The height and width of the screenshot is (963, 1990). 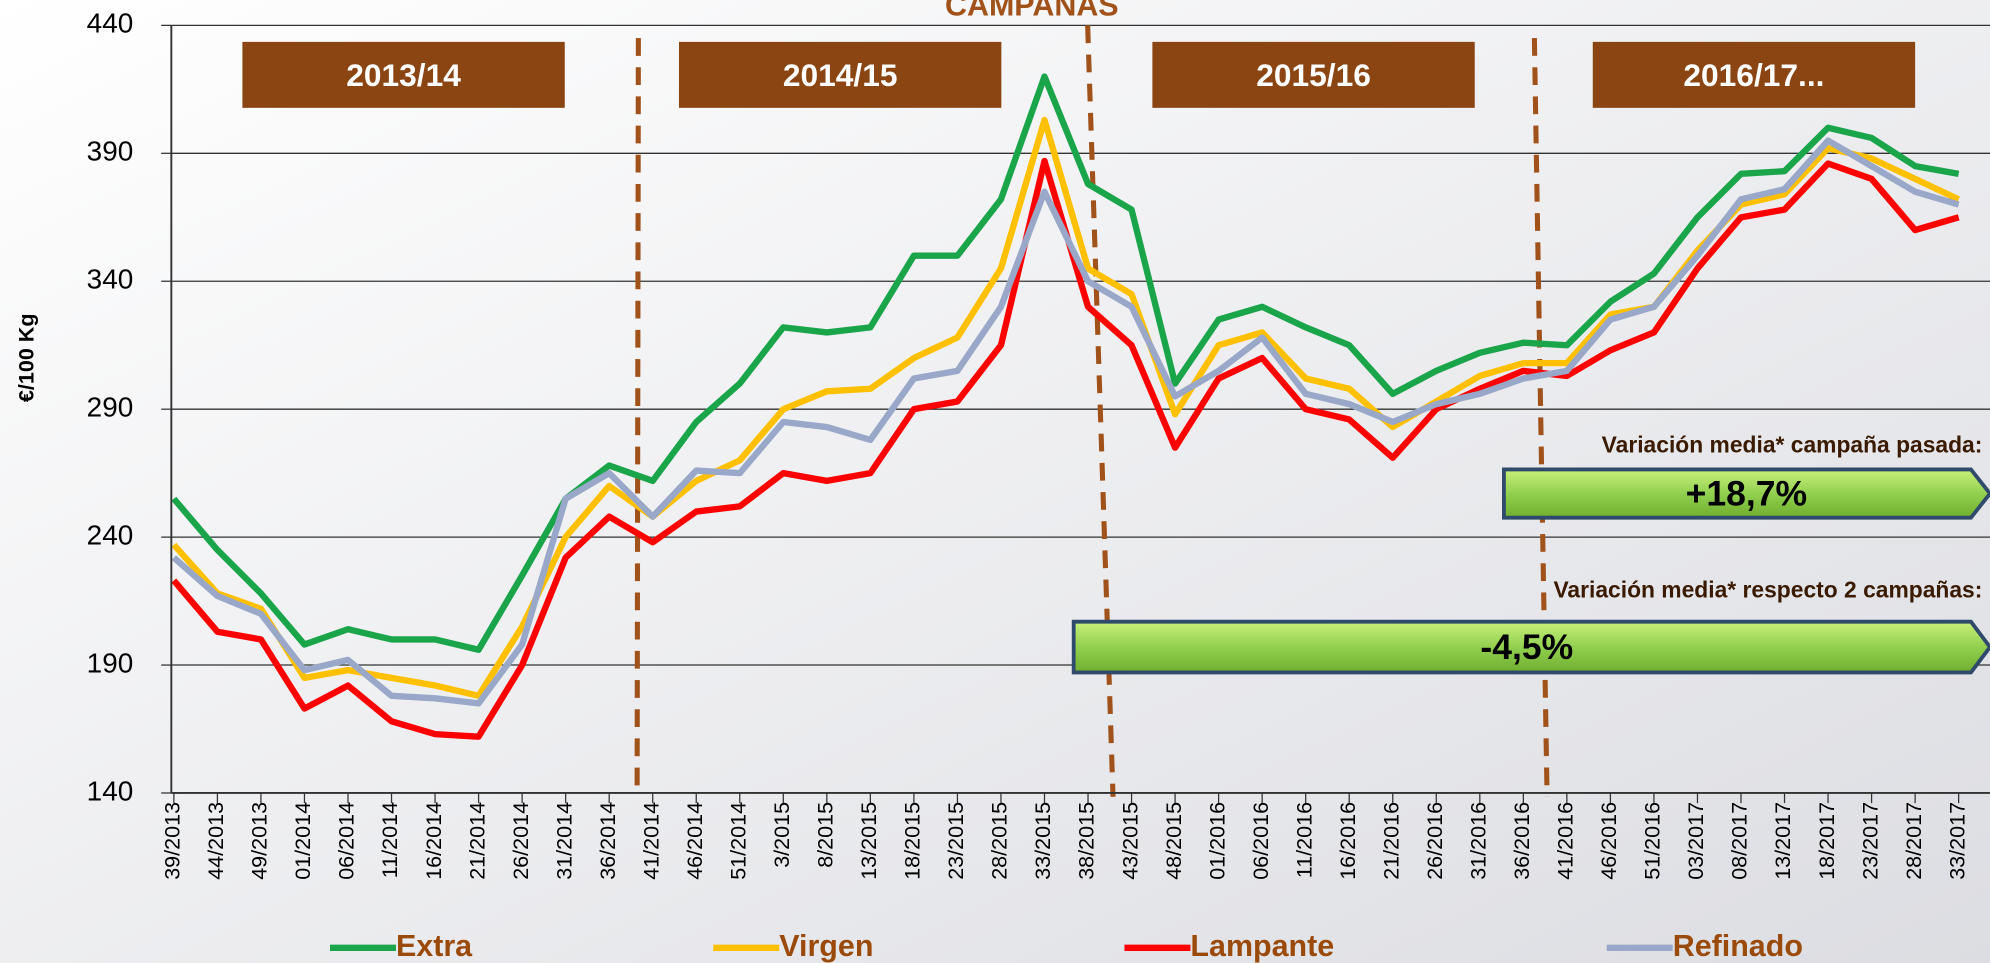 I want to click on y-tick-label: 240, so click(x=110, y=534).